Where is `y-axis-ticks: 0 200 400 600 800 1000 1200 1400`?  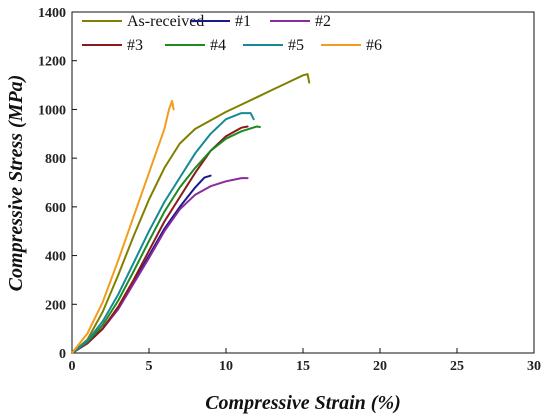
y-axis-ticks: 0 200 400 600 800 1000 1200 1400 is located at coordinates (57, 184).